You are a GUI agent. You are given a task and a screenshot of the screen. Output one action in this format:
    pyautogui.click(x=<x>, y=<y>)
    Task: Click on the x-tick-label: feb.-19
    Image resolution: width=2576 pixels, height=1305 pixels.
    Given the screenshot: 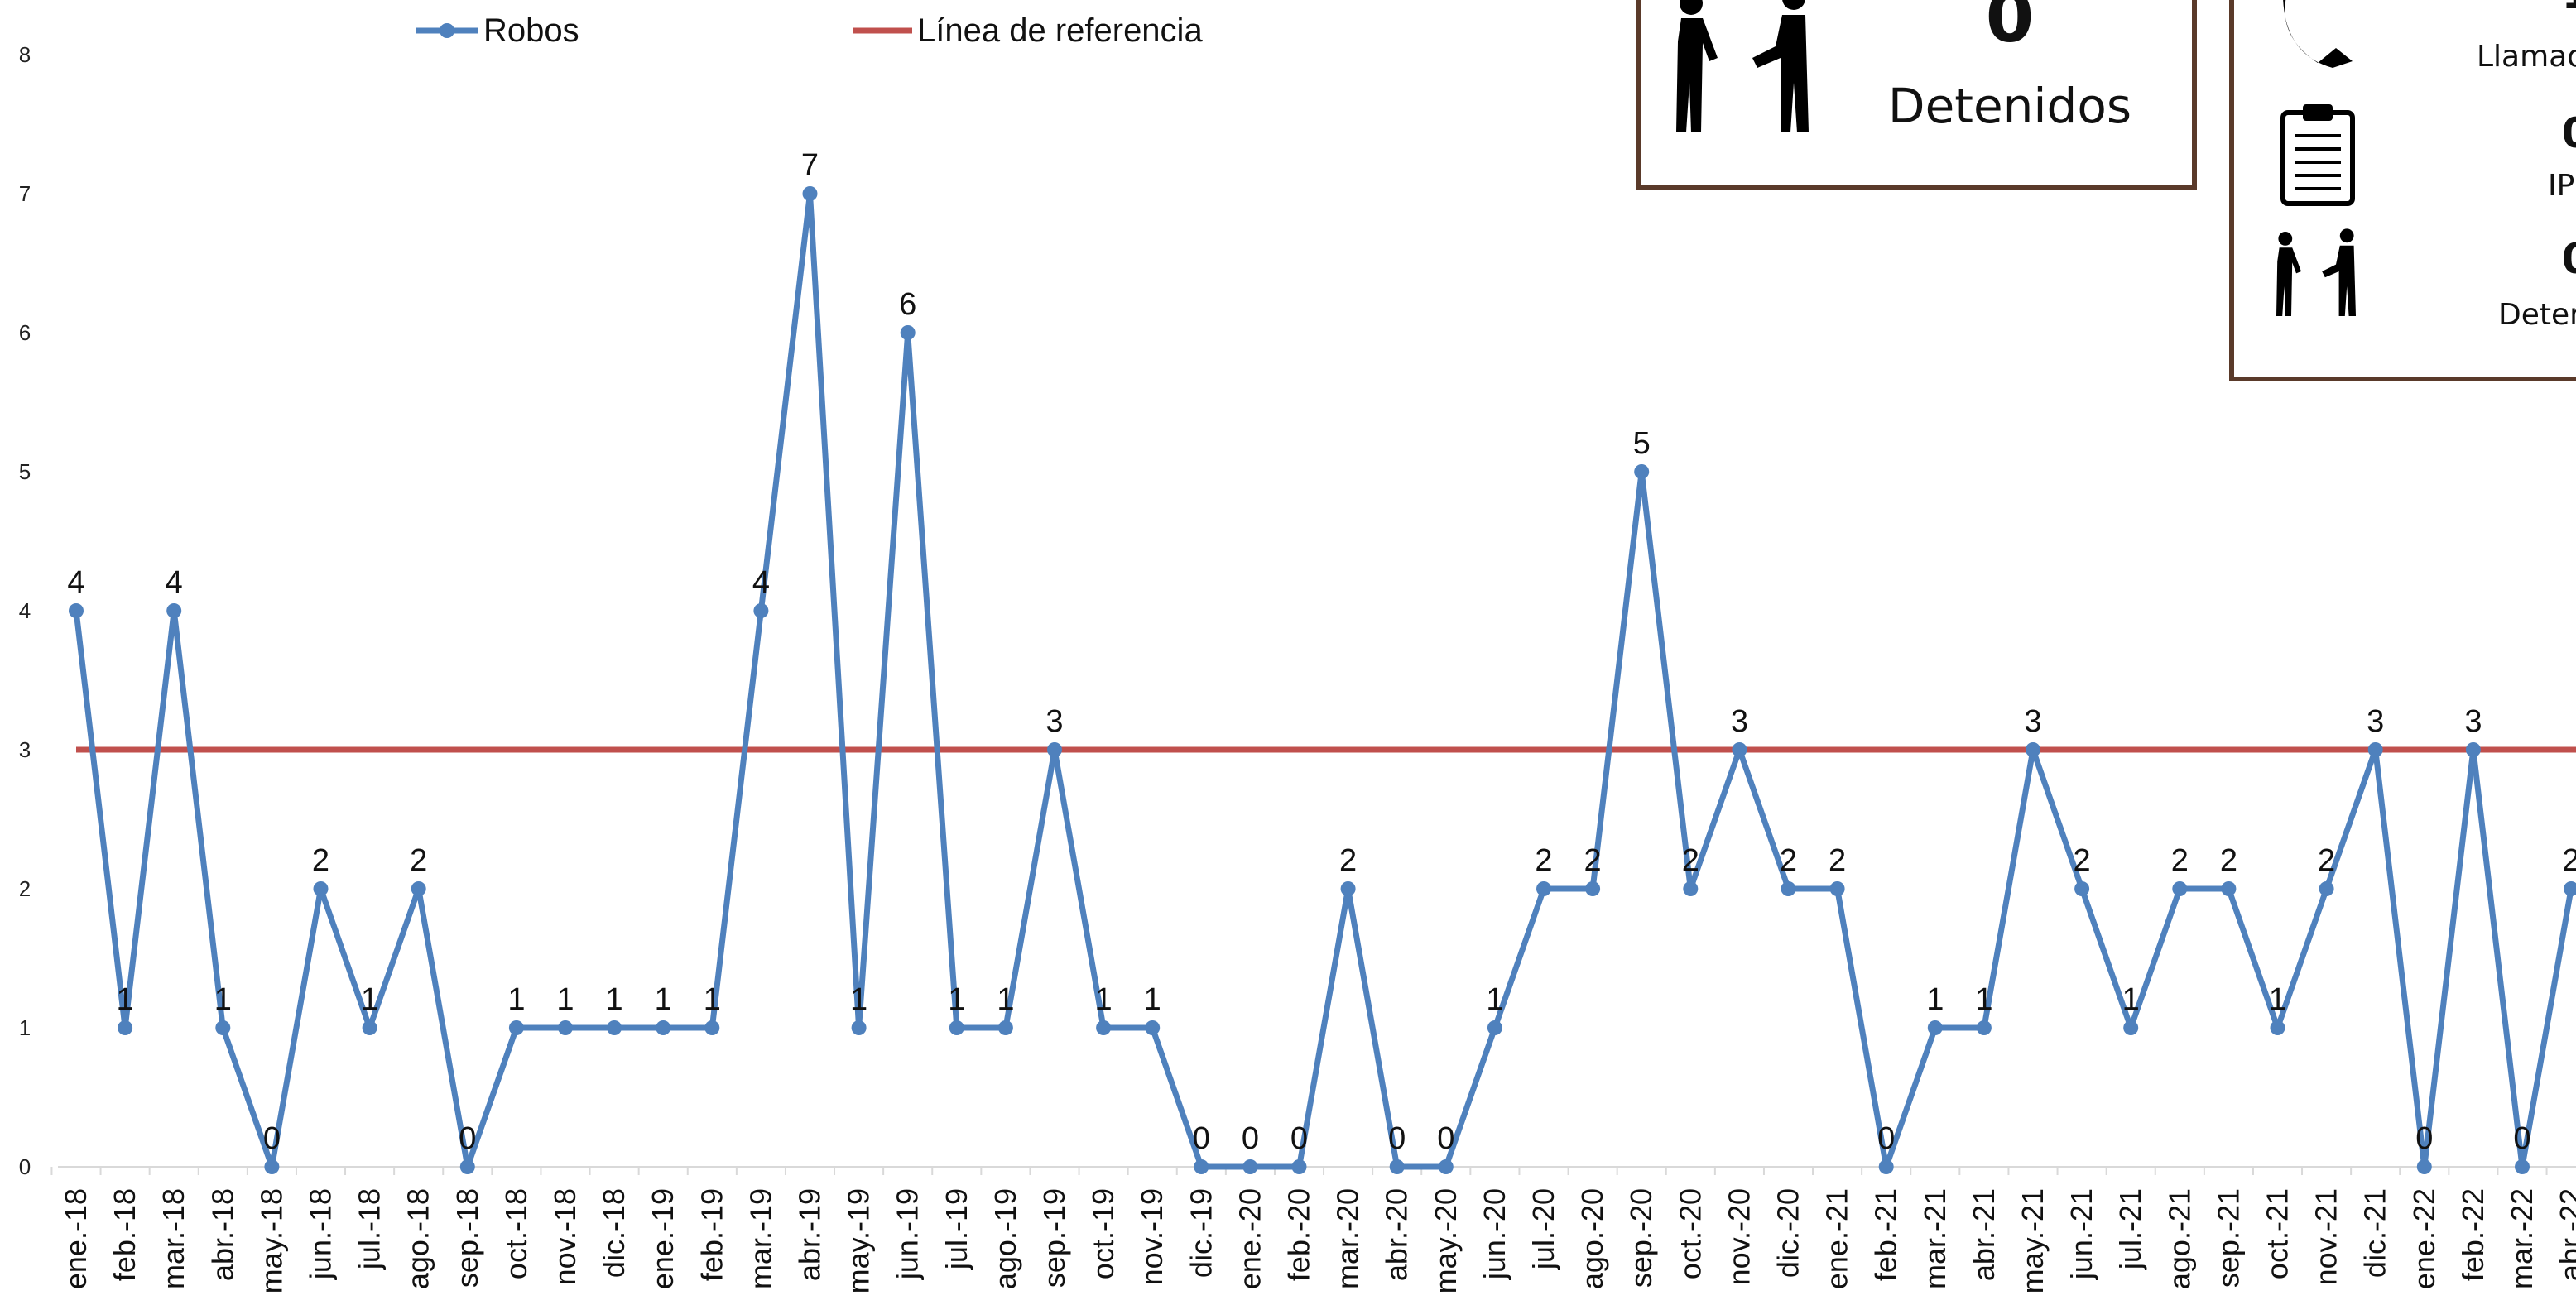 What is the action you would take?
    pyautogui.click(x=711, y=1235)
    